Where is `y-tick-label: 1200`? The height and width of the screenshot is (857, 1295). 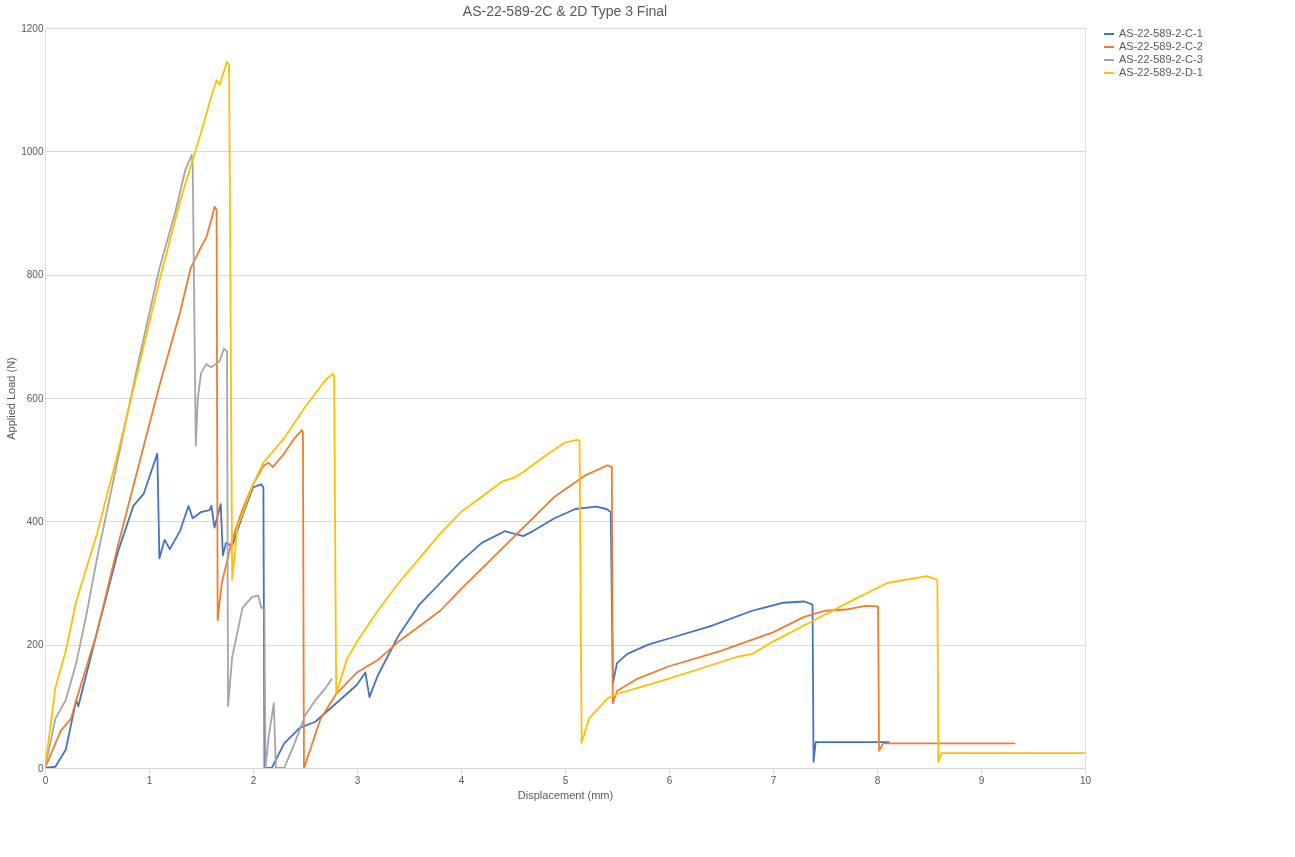 y-tick-label: 1200 is located at coordinates (32, 28).